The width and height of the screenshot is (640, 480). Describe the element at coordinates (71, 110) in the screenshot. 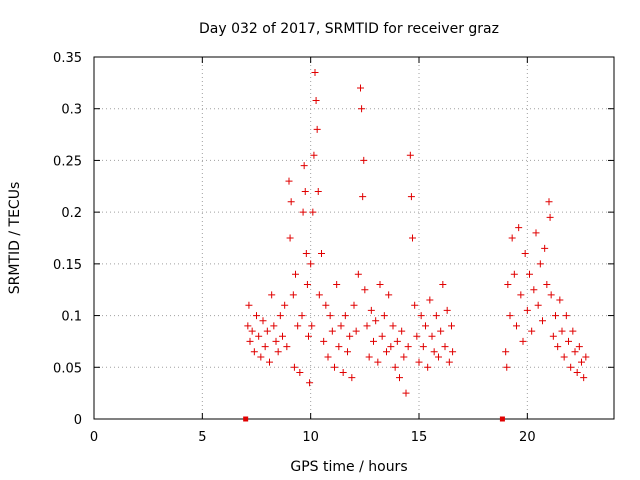

I see `y-tick-label: 0.3` at that location.